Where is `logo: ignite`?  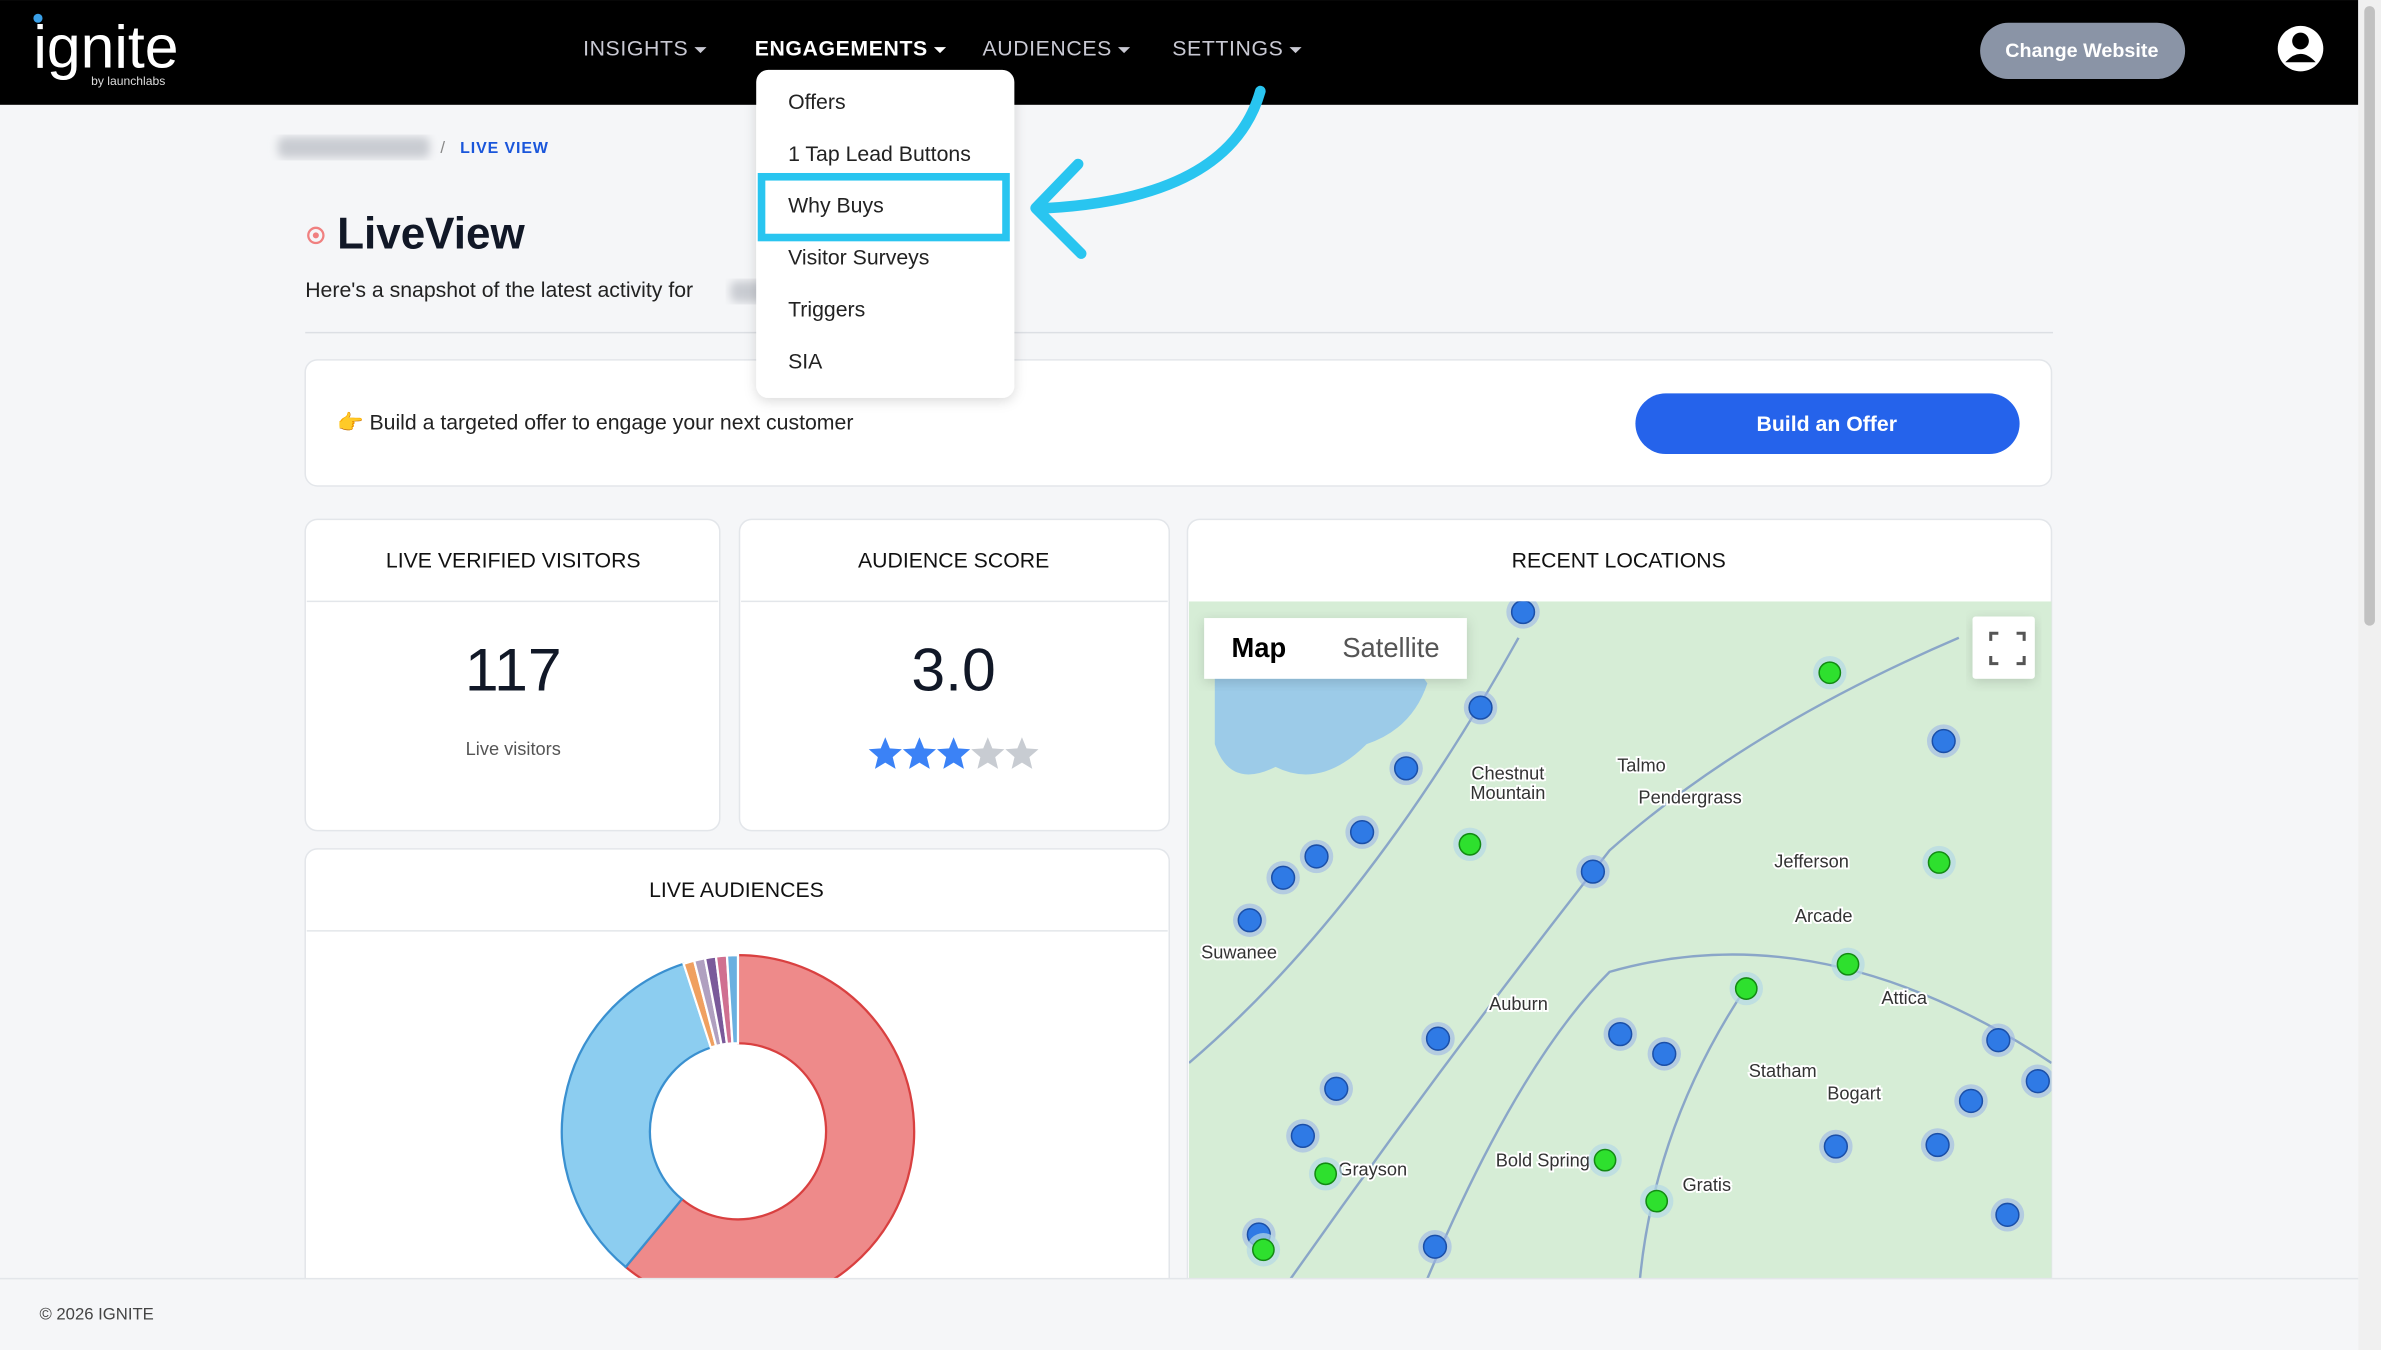
logo: ignite is located at coordinates (105, 47).